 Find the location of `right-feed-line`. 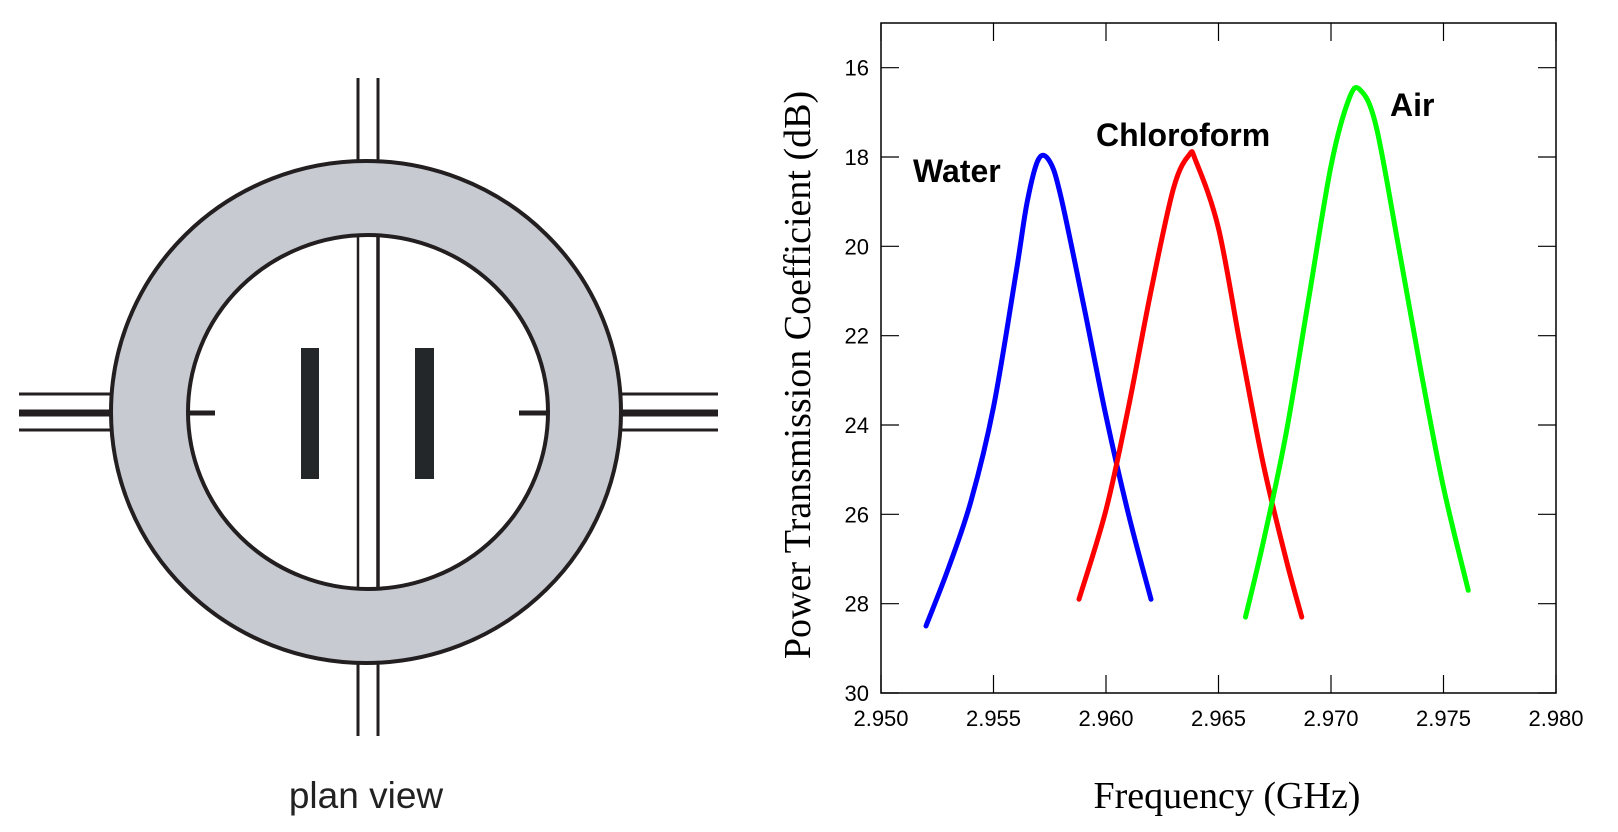

right-feed-line is located at coordinates (669, 412).